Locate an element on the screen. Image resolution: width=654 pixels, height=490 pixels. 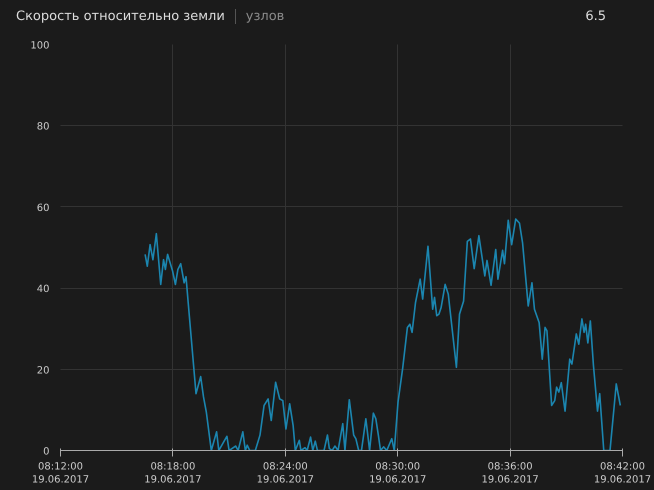
y-tick-label: 0 is located at coordinates (46, 452).